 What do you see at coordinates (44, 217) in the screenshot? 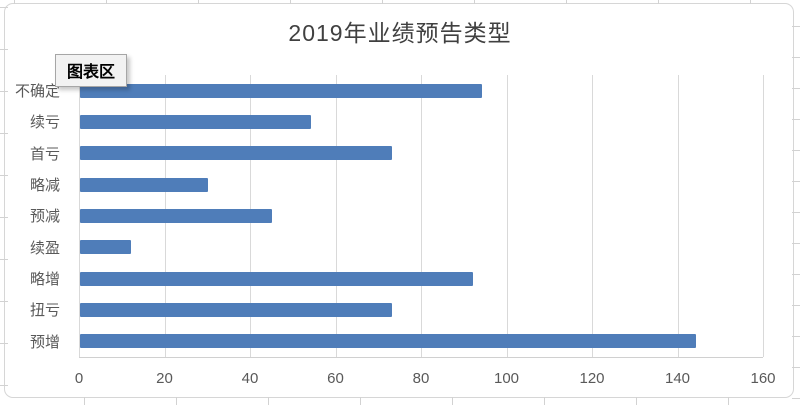
I see `y-axis-category-label: 预减` at bounding box center [44, 217].